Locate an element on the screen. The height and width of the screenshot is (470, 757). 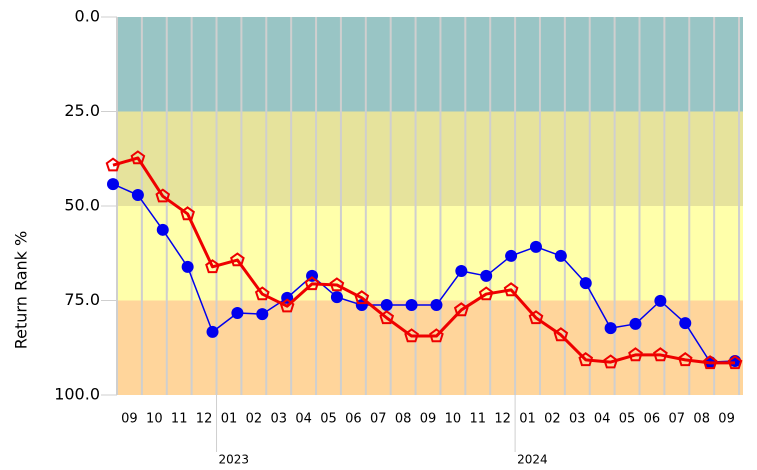
y-tick-label: 50.0 is located at coordinates (82, 205).